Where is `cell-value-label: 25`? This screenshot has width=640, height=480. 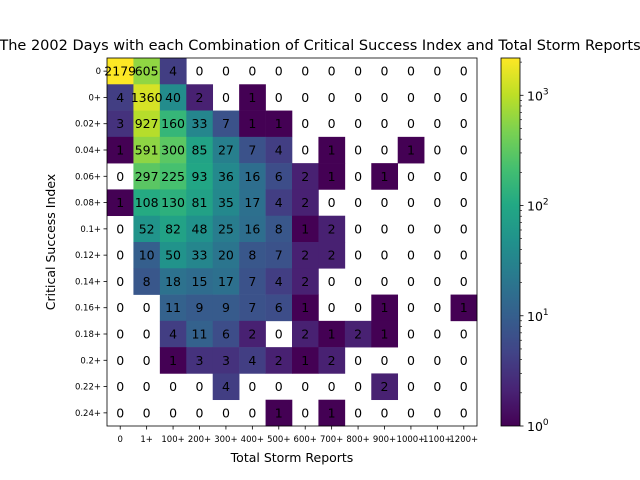
cell-value-label: 25 is located at coordinates (226, 228).